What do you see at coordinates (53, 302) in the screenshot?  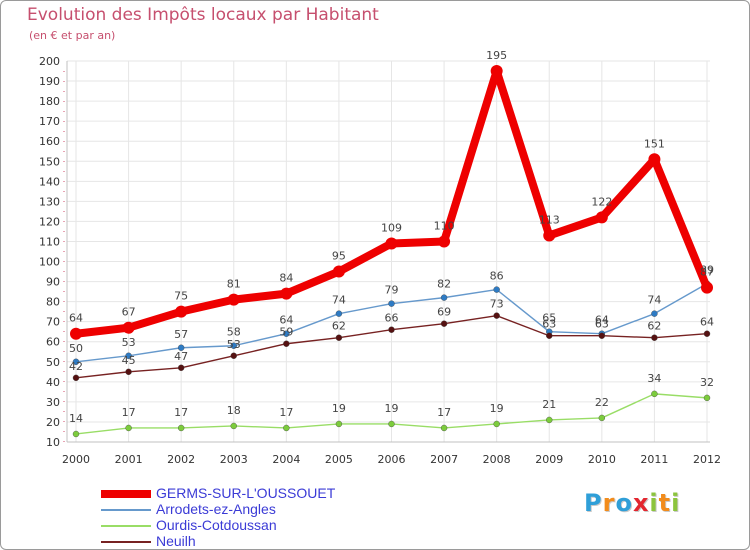 I see `y-tick-label: 80` at bounding box center [53, 302].